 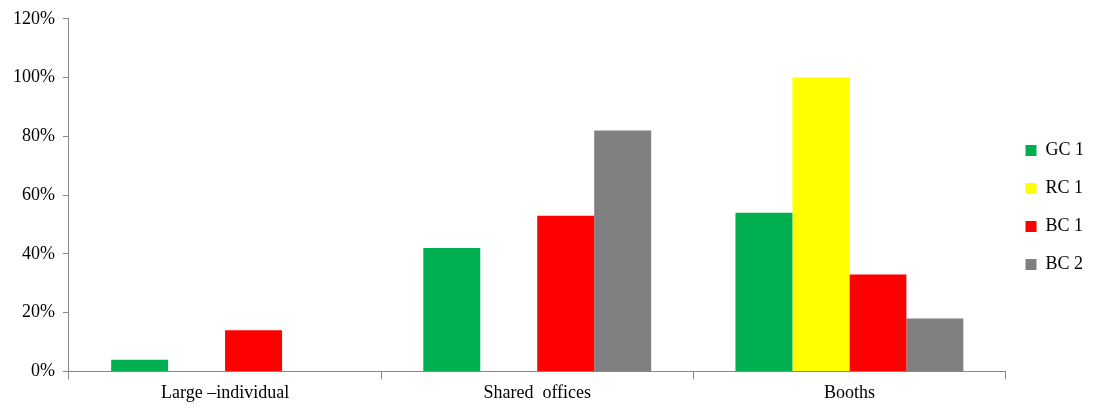 I want to click on legend-label: RC 1, so click(x=1064, y=187).